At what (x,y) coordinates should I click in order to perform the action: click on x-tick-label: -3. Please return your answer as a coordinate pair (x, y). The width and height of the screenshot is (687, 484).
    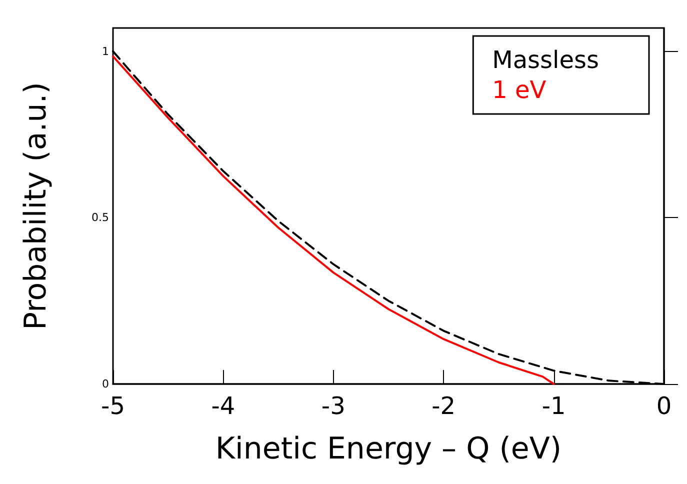
    Looking at the image, I should click on (333, 406).